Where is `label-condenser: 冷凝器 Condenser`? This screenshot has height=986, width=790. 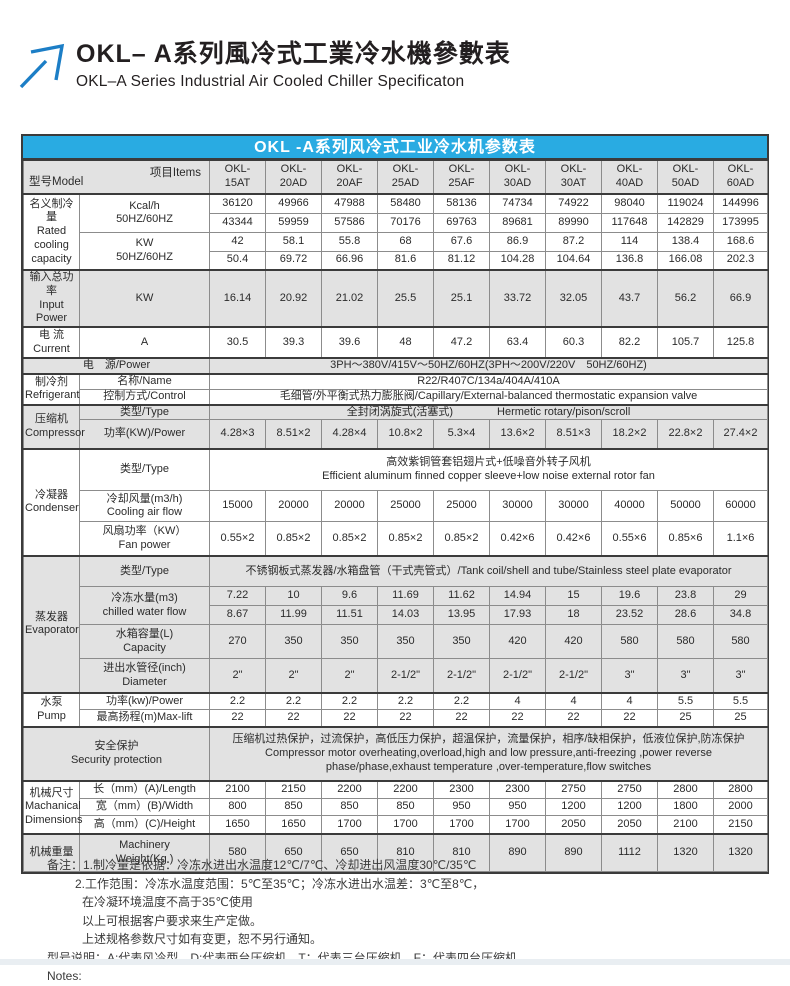
label-condenser: 冷凝器 Condenser is located at coordinates (51, 502).